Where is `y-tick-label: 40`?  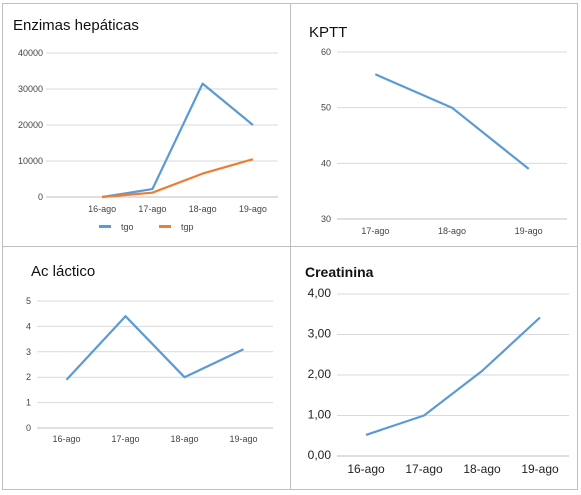 y-tick-label: 40 is located at coordinates (326, 163).